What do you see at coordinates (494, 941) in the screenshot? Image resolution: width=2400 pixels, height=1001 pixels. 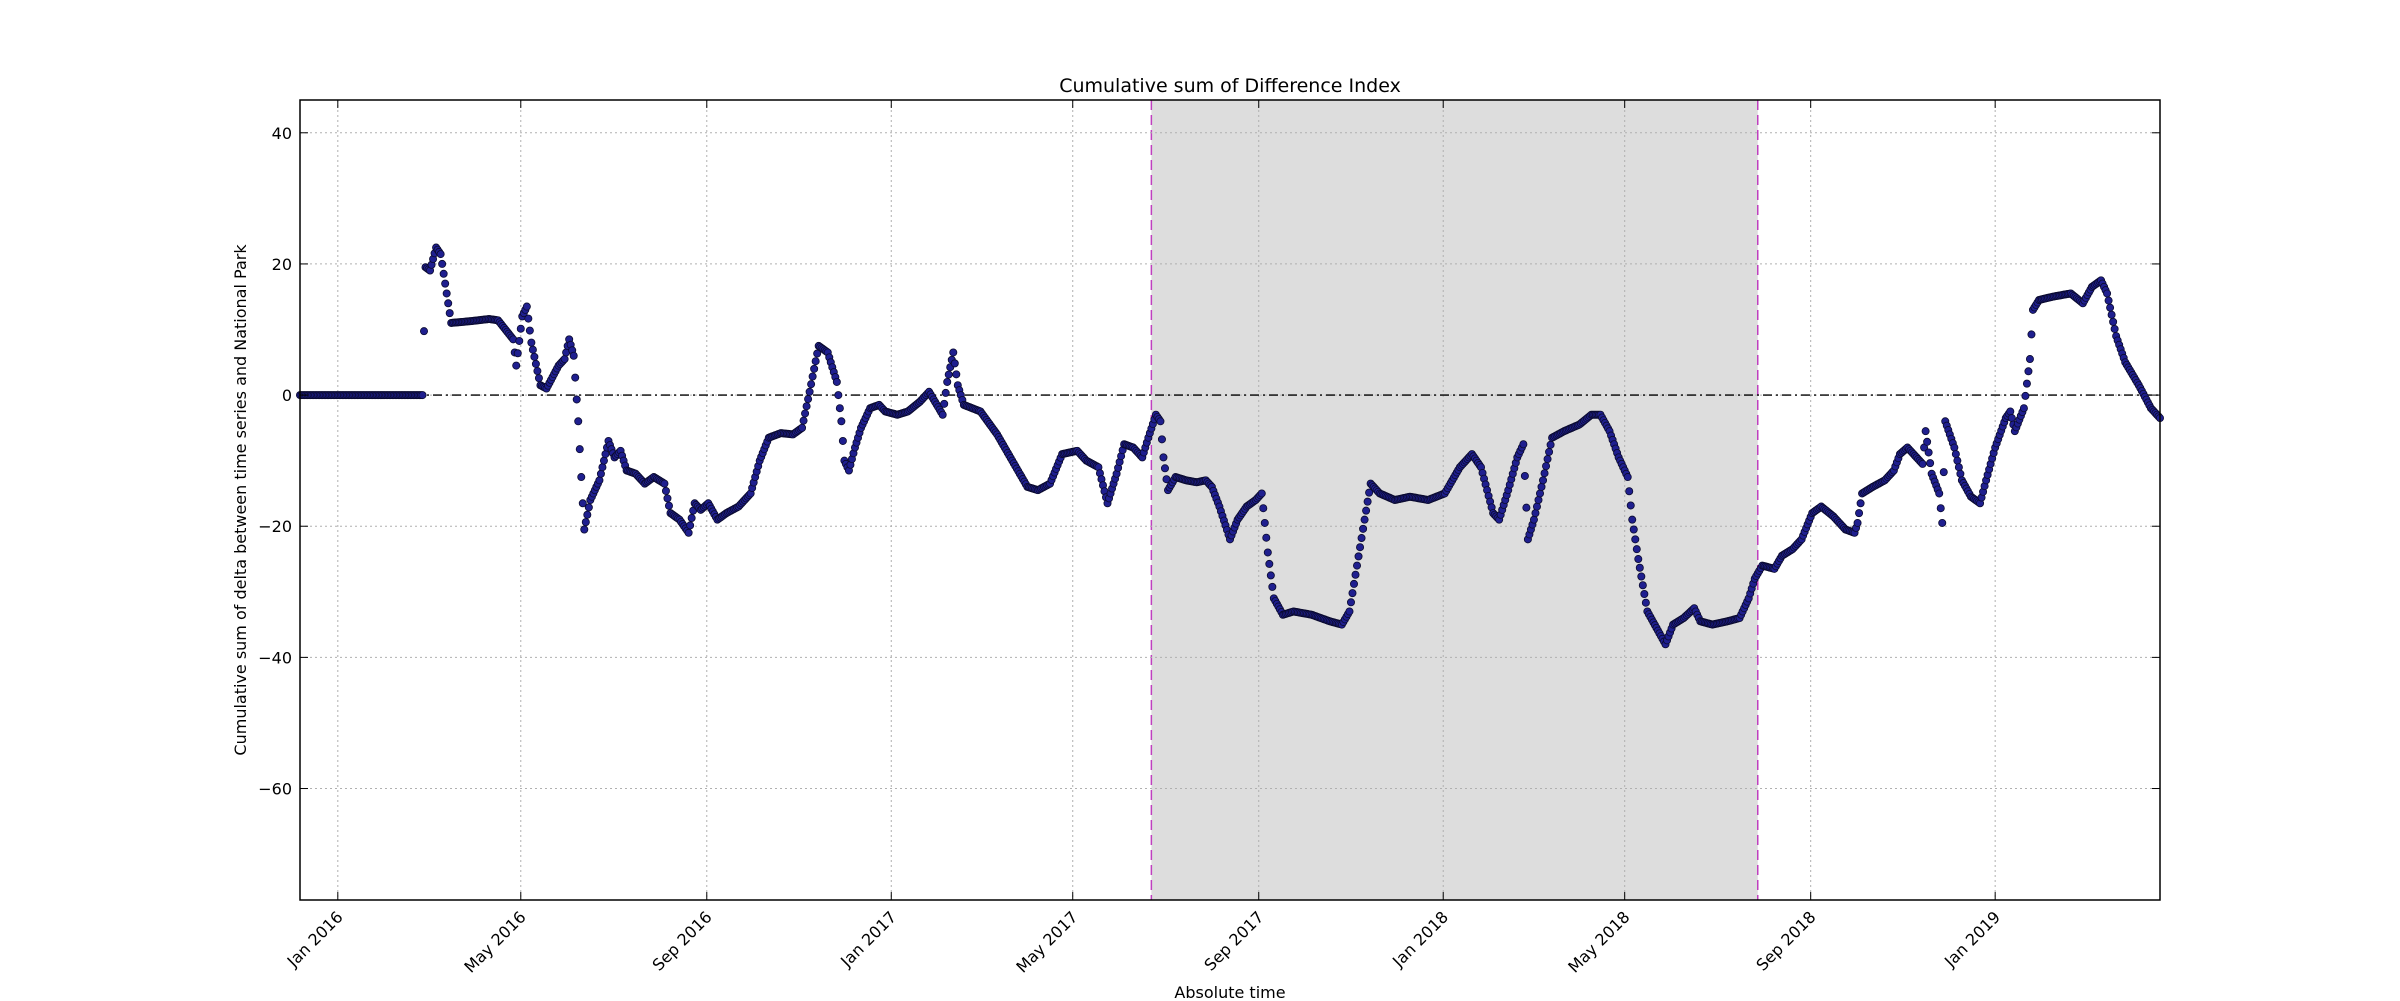 I see `x-tick-label: May 2016` at bounding box center [494, 941].